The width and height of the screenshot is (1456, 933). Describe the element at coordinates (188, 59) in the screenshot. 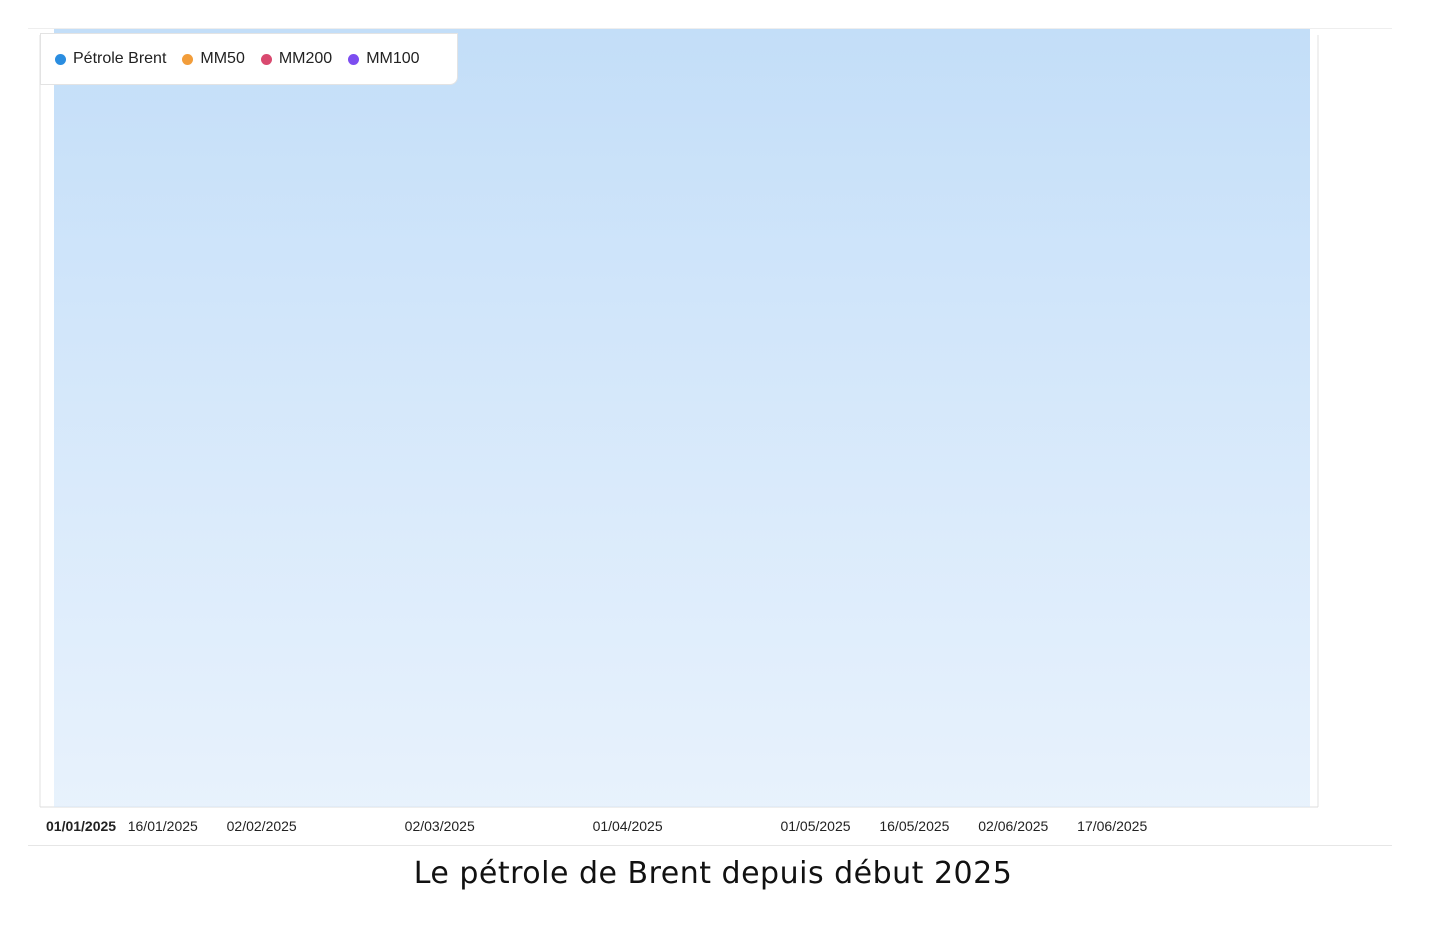

I see `legend-dot-mm50` at that location.